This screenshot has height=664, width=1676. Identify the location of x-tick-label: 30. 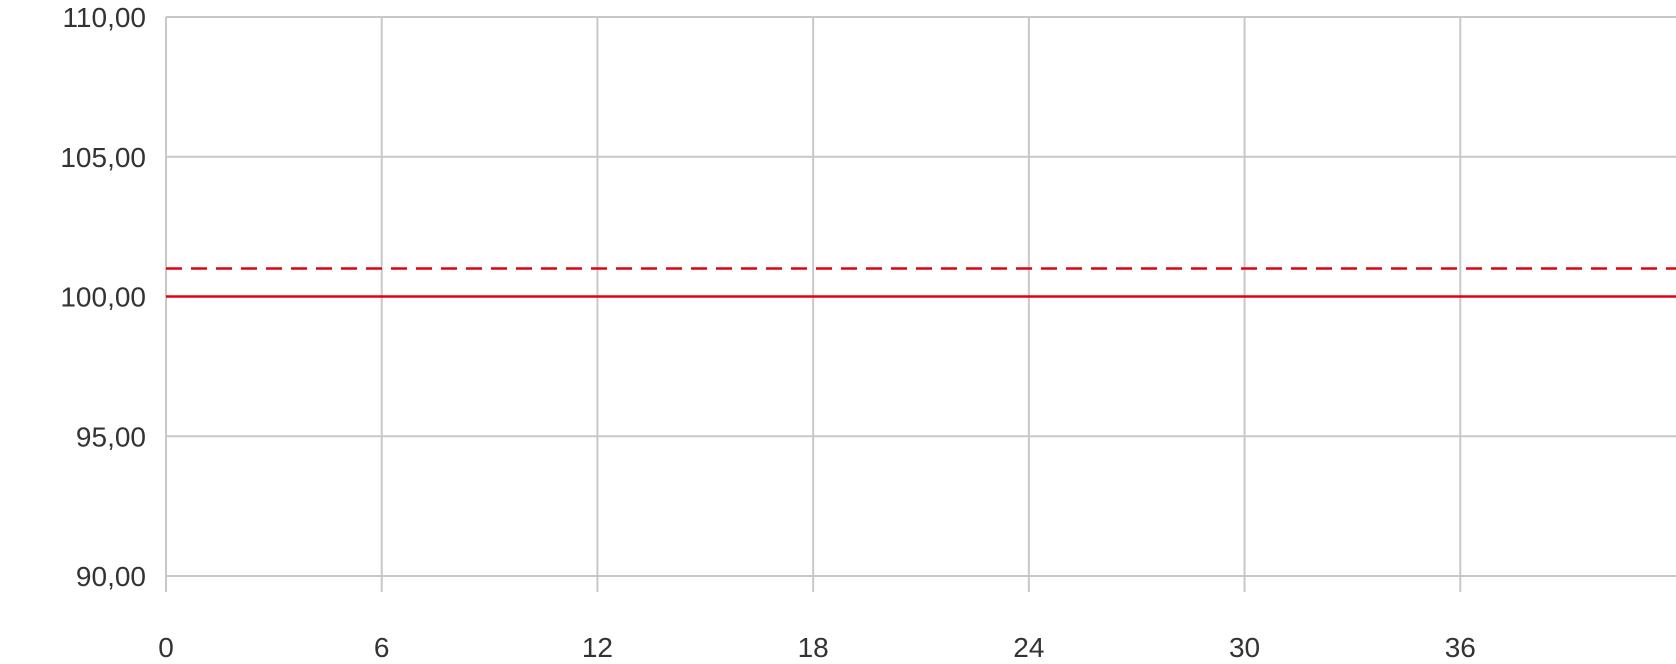
(1244, 645).